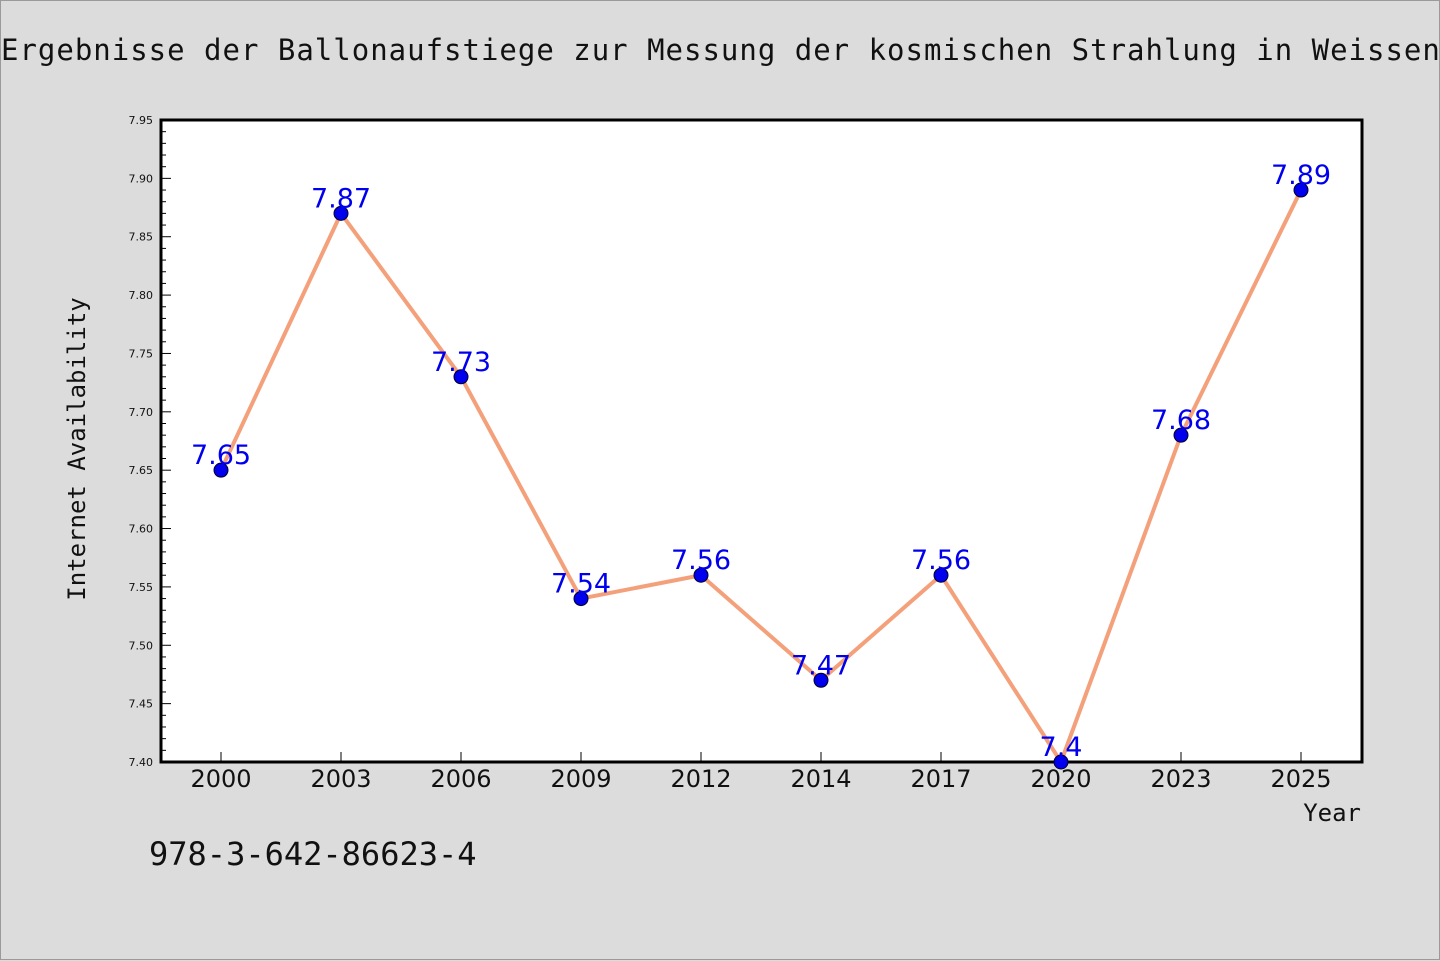 This screenshot has width=1440, height=961. I want to click on x-tick-label: 2009, so click(580, 779).